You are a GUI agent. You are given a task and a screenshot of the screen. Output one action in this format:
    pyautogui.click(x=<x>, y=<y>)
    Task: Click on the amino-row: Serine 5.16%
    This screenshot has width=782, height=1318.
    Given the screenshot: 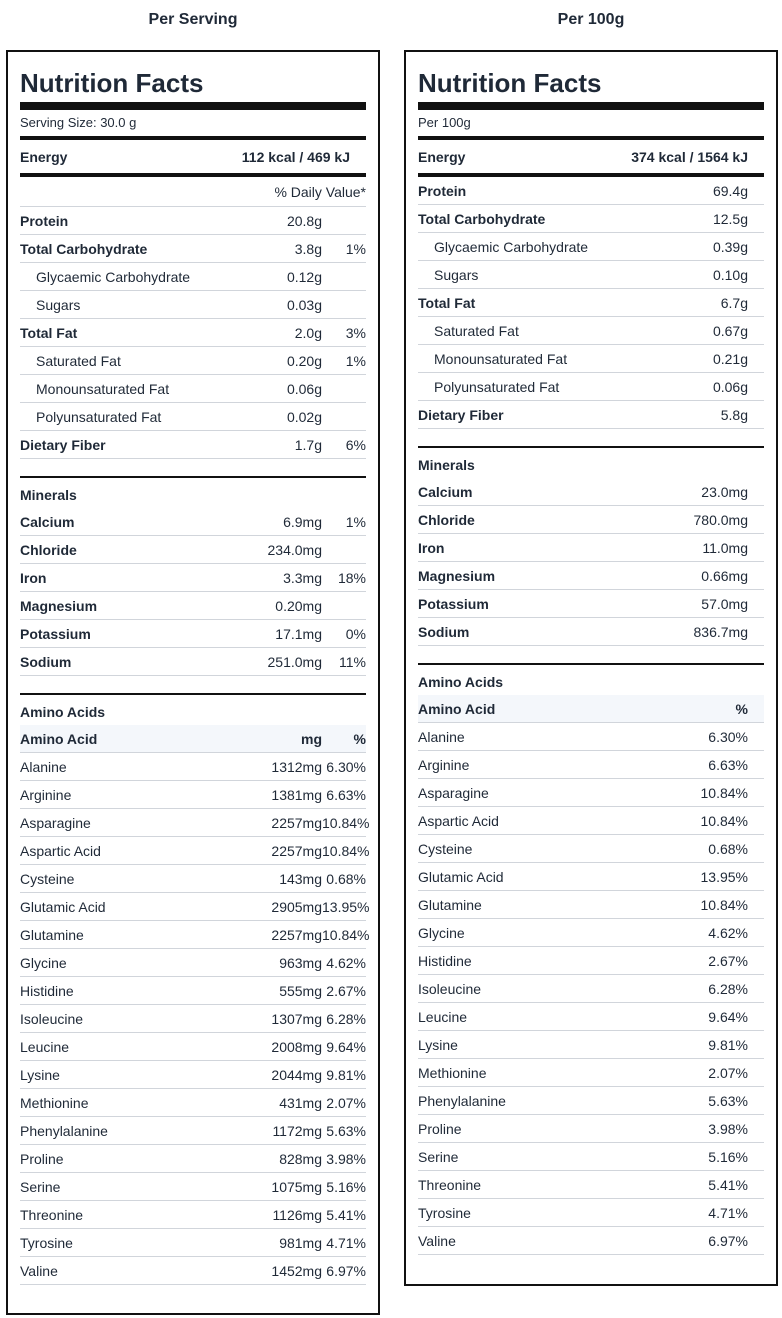 What is the action you would take?
    pyautogui.click(x=591, y=1157)
    